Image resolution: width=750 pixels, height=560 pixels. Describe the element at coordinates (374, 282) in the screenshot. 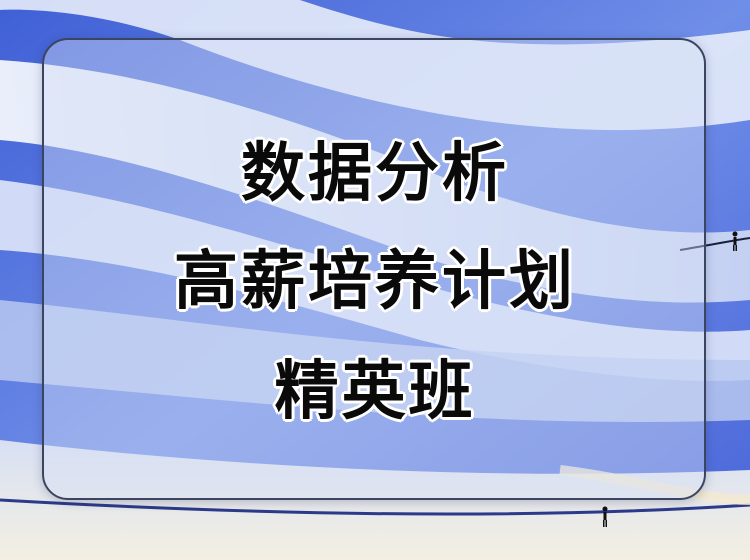

I see `title-line-2: 高薪培养计划` at that location.